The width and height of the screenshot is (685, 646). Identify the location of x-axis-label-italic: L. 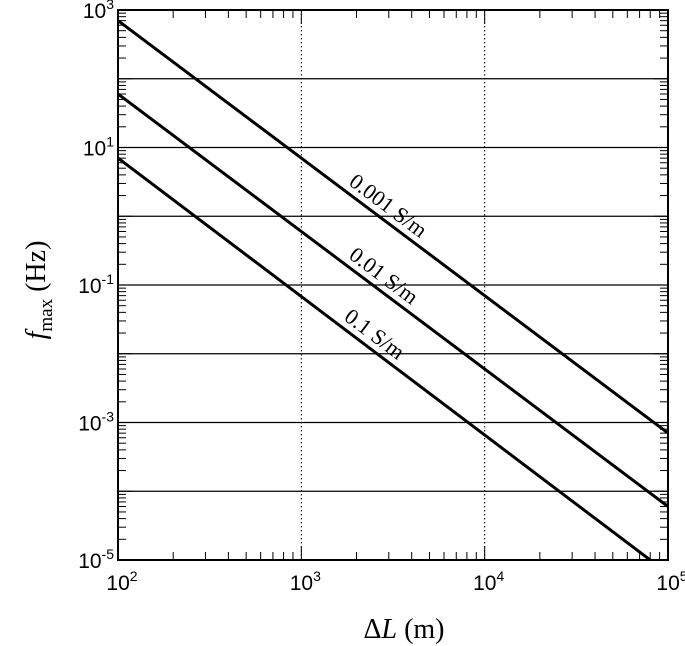
(389, 629).